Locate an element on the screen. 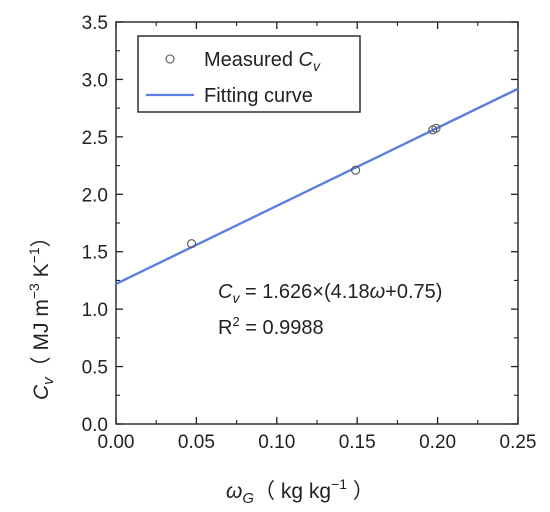 This screenshot has width=550, height=512. legend-box is located at coordinates (249, 74).